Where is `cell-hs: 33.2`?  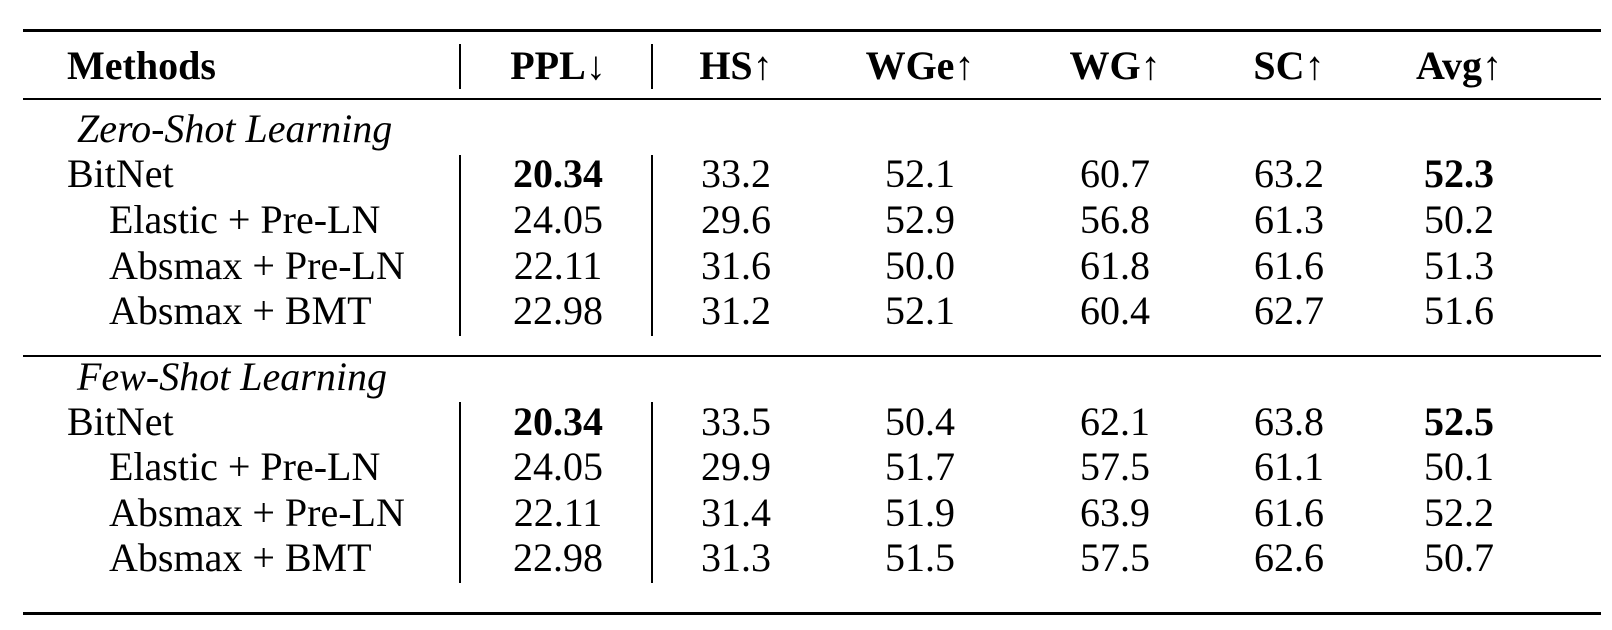
cell-hs: 33.2 is located at coordinates (736, 173).